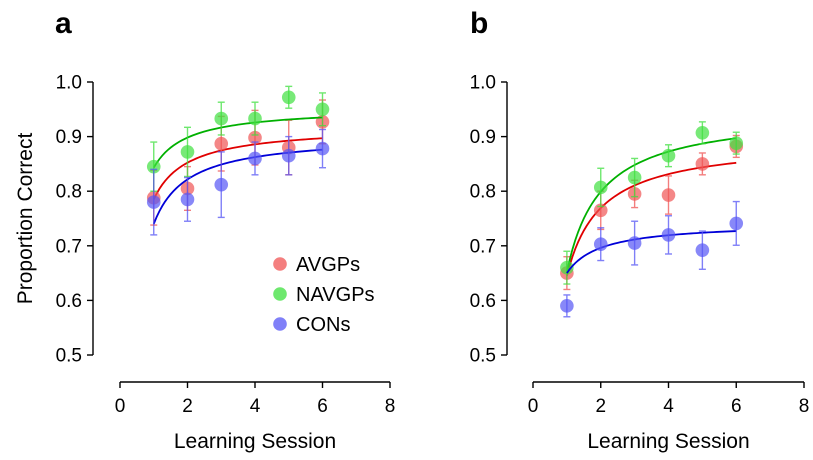 The width and height of the screenshot is (813, 460). What do you see at coordinates (280, 294) in the screenshot?
I see `legend-marker-navgps` at bounding box center [280, 294].